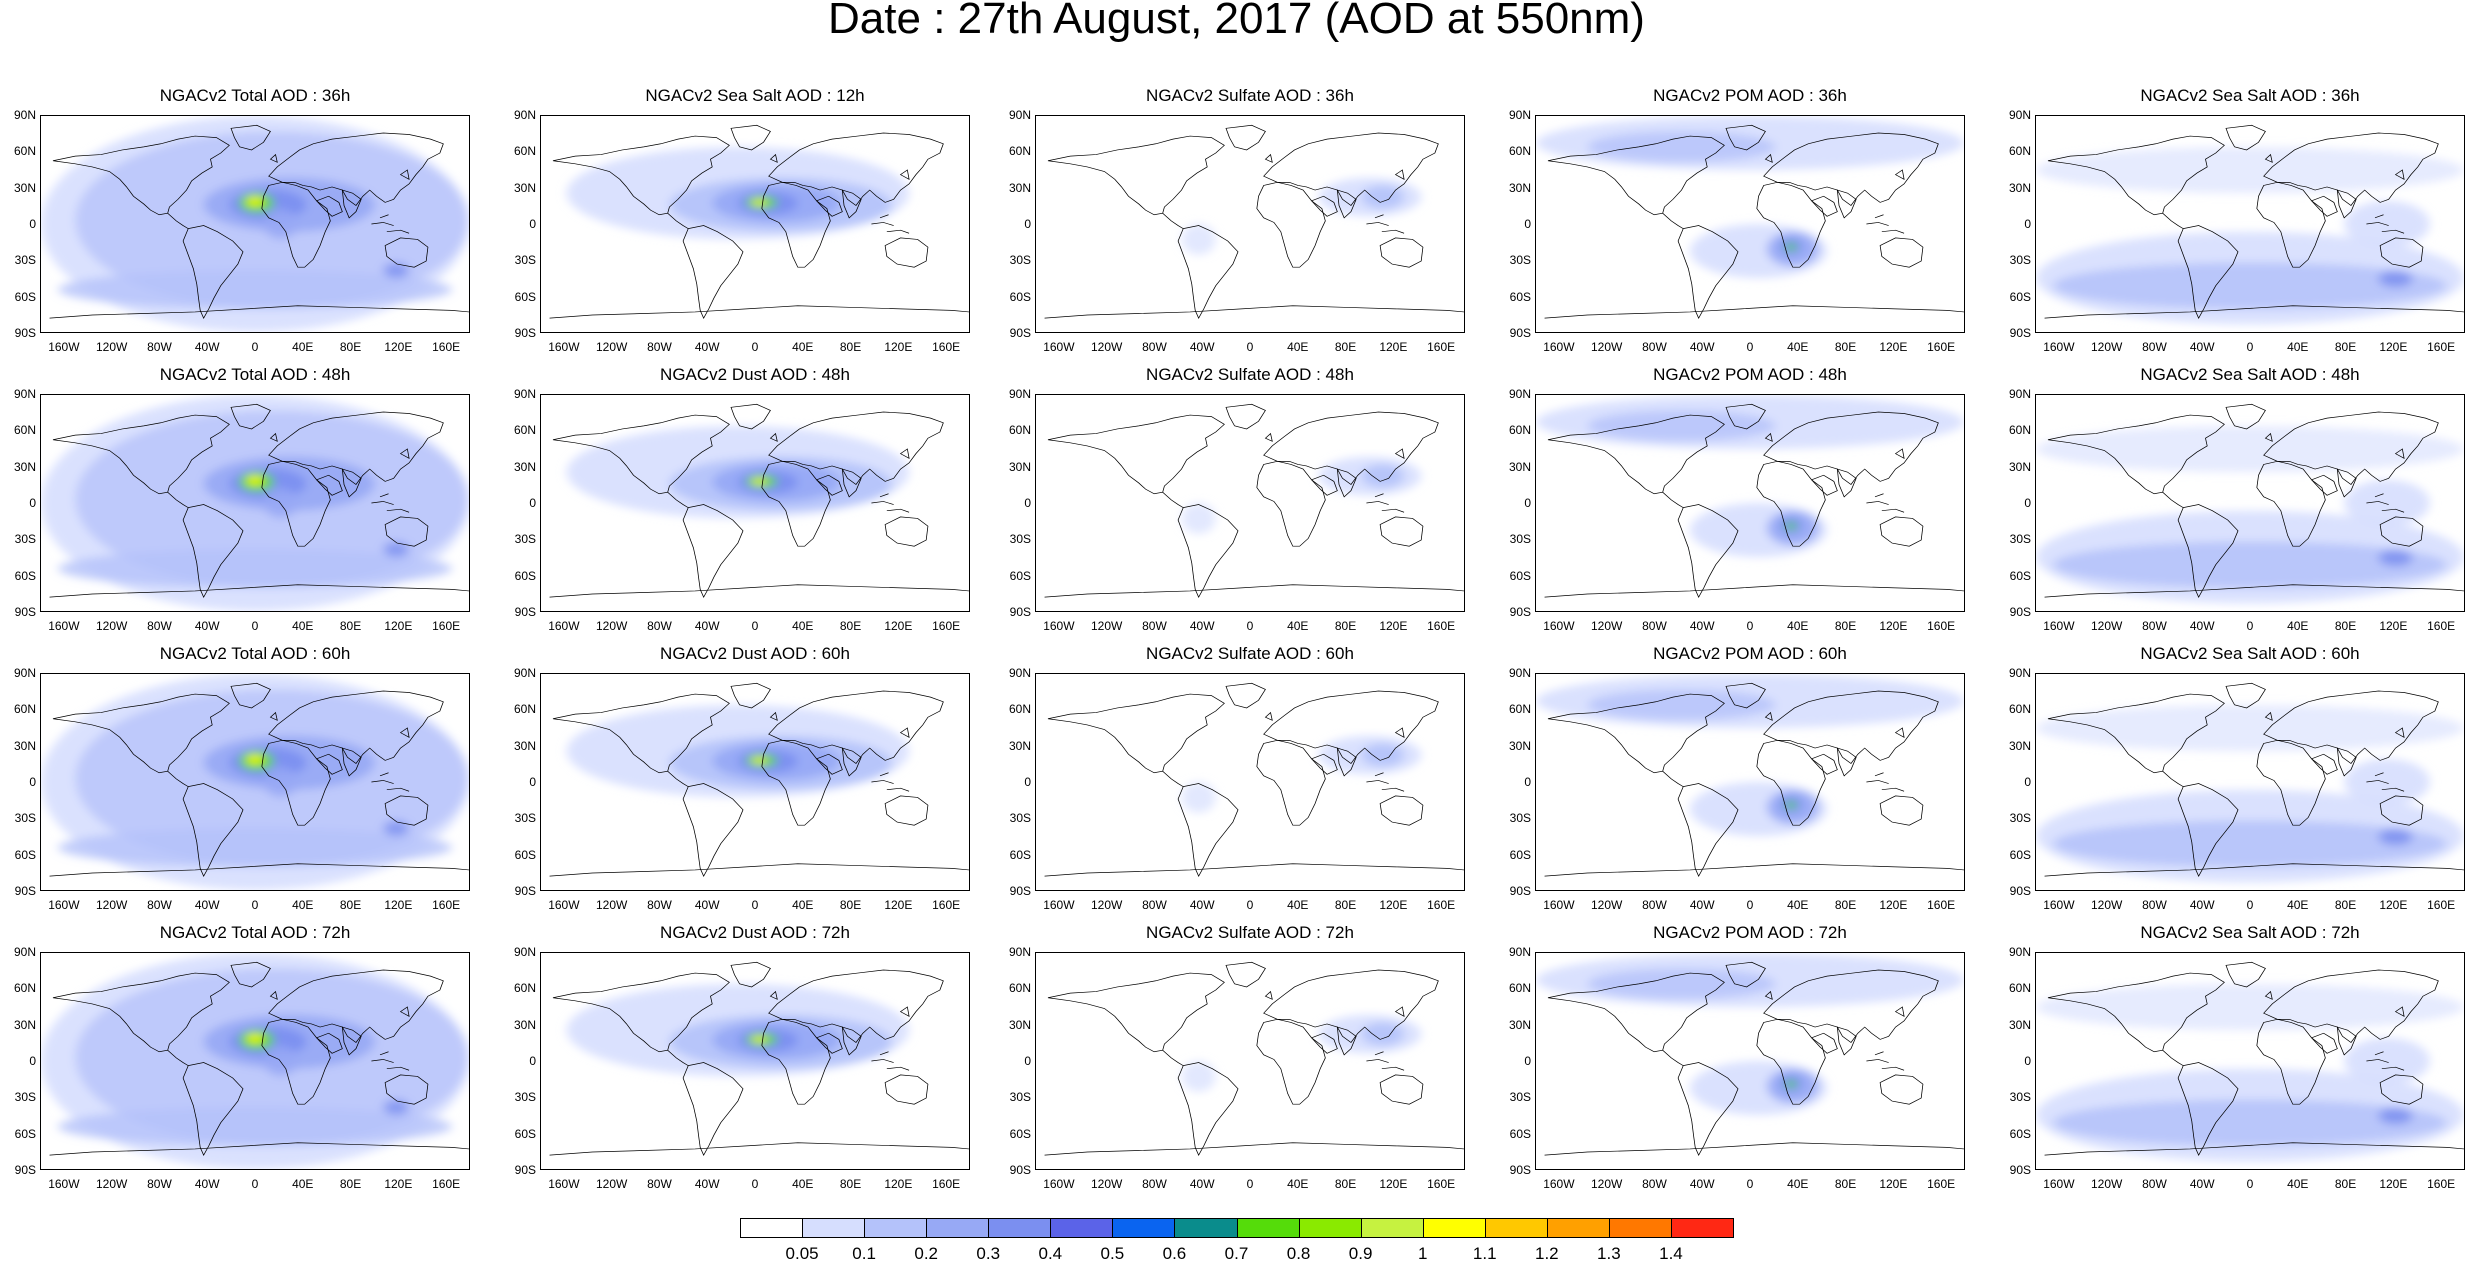 Image resolution: width=2473 pixels, height=1264 pixels. Describe the element at coordinates (1546, 1253) in the screenshot. I see `colorbar-label: 1.2` at that location.